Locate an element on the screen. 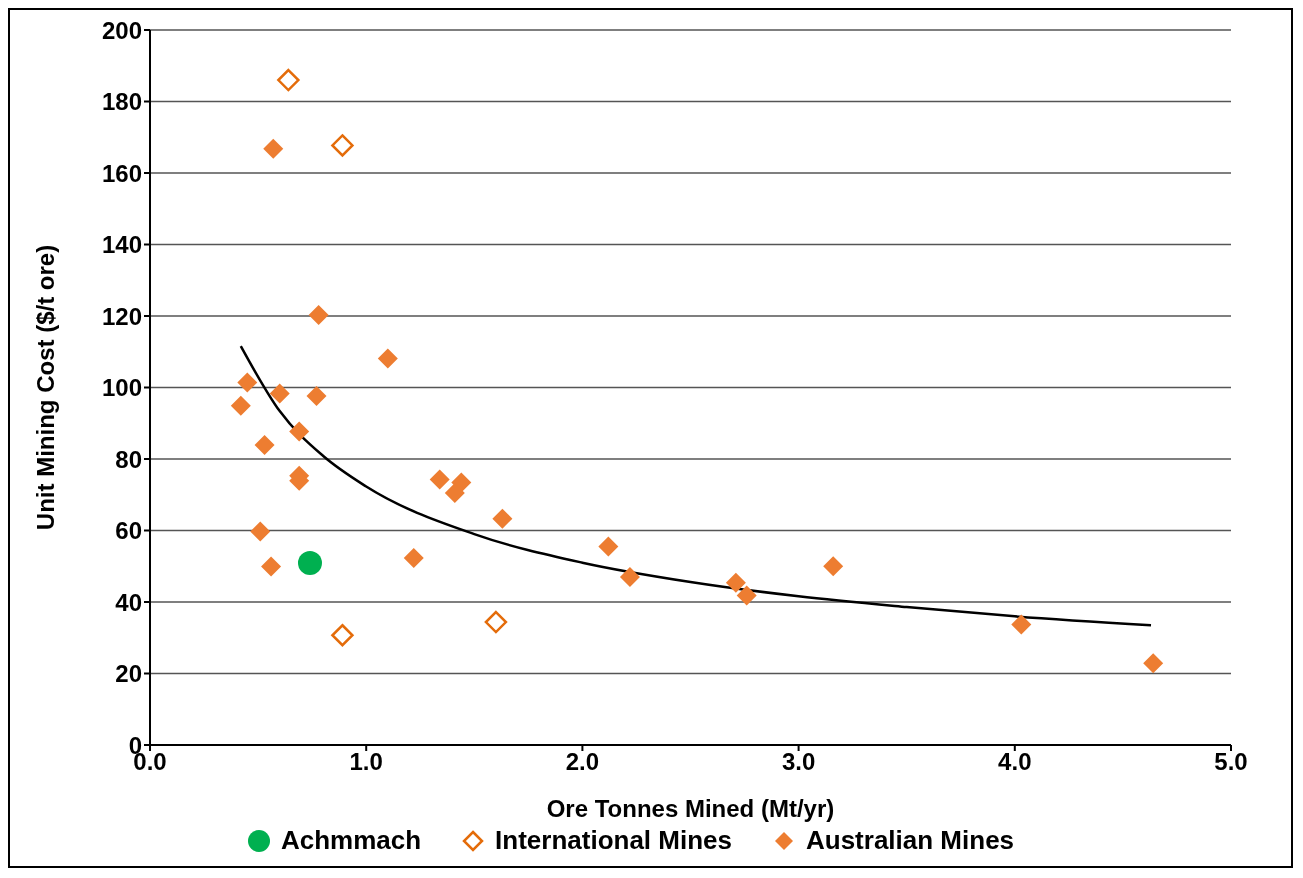 This screenshot has height=878, width=1303. y-tick-label: 60 is located at coordinates (128, 531).